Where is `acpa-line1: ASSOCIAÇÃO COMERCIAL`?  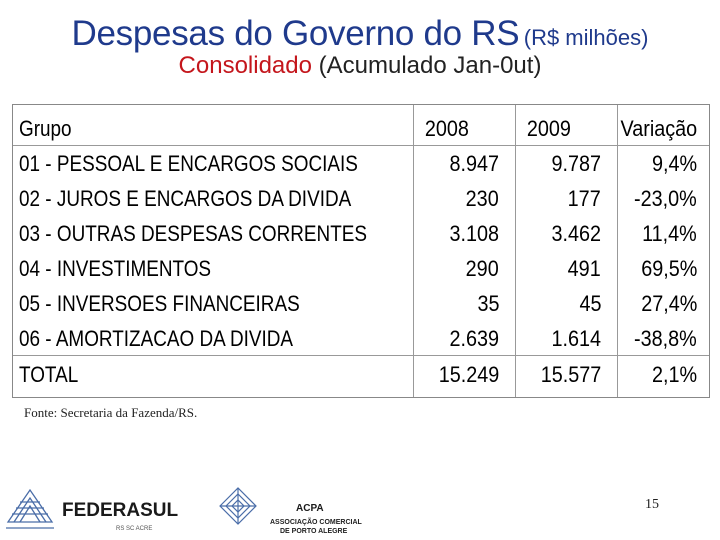
acpa-line1: ASSOCIAÇÃO COMERCIAL is located at coordinates (316, 521).